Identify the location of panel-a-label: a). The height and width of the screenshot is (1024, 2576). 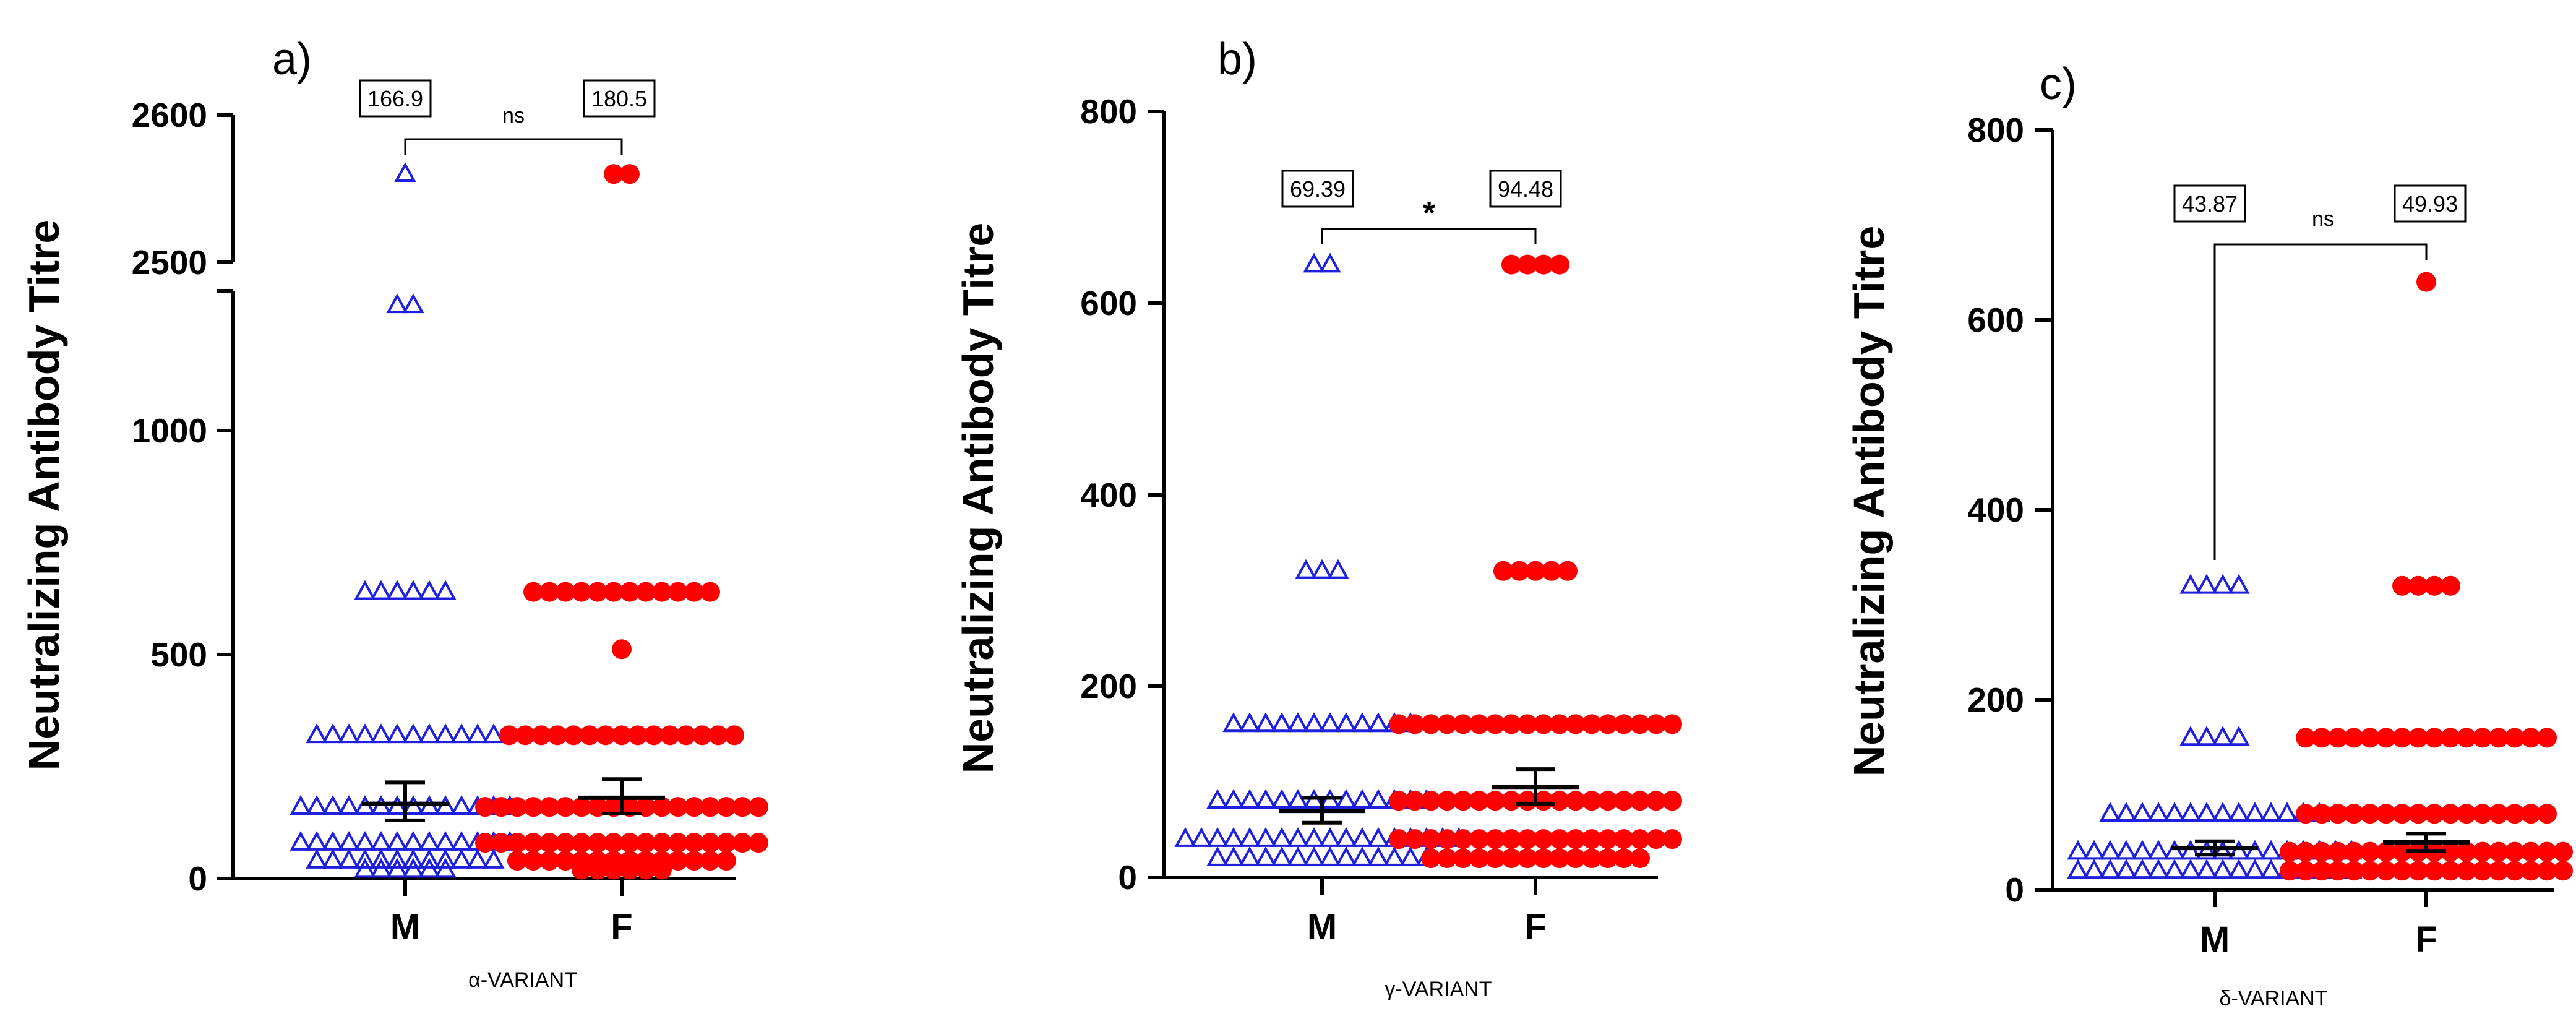
(292, 59).